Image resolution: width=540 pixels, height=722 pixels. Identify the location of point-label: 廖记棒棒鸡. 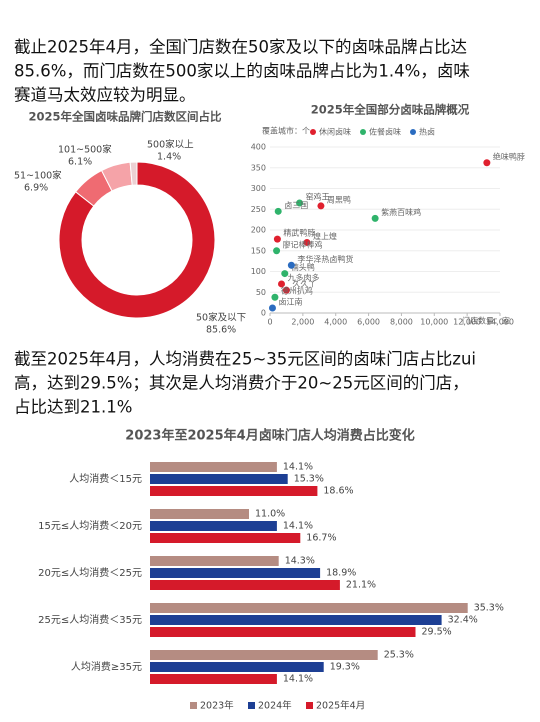
(303, 244).